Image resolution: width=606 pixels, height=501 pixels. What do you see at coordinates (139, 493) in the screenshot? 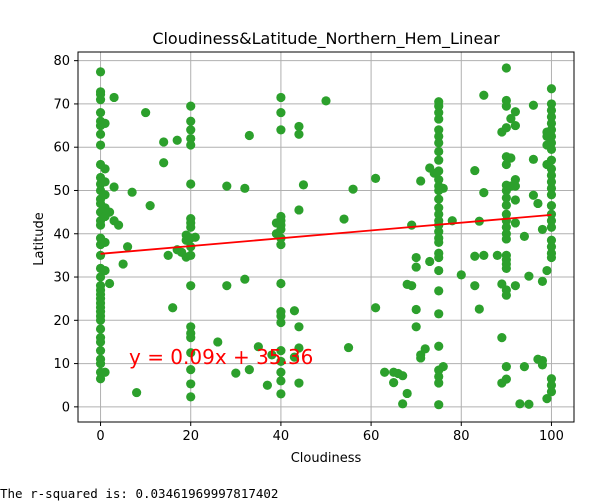
I see `r-squared-output: The r-squared is: 0.03461969997817402` at bounding box center [139, 493].